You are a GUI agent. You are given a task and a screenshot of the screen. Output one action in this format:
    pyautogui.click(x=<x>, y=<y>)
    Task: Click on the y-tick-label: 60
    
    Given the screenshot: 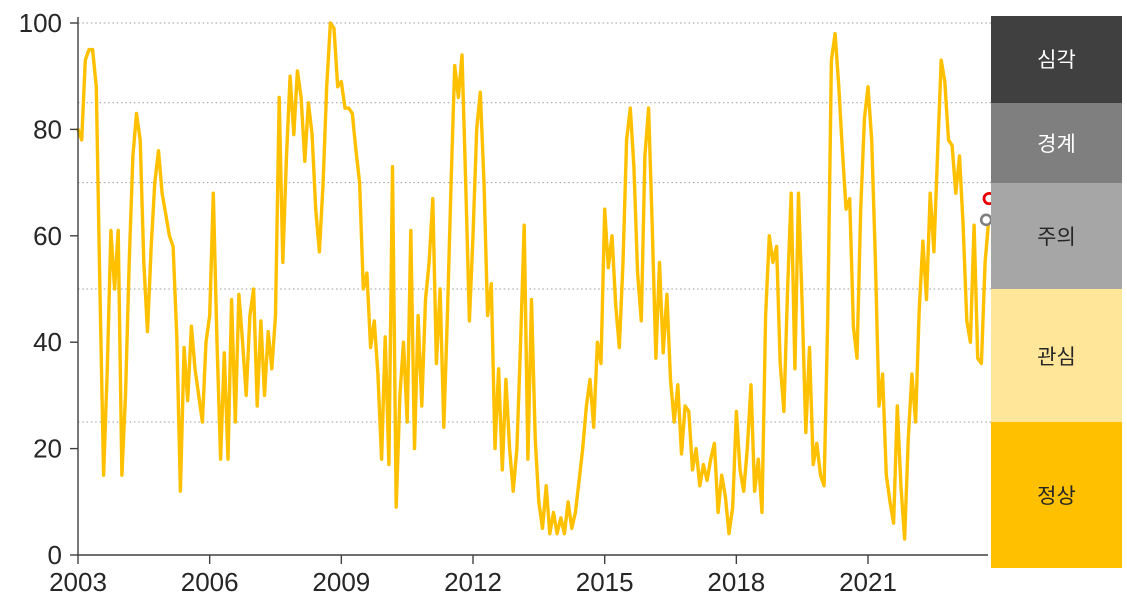 What is the action you would take?
    pyautogui.click(x=47, y=236)
    